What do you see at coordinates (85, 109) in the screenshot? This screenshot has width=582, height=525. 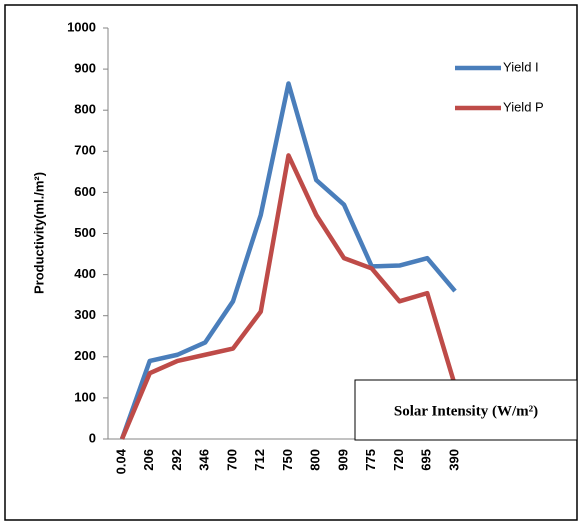 I see `y-tick-label: 800` at bounding box center [85, 109].